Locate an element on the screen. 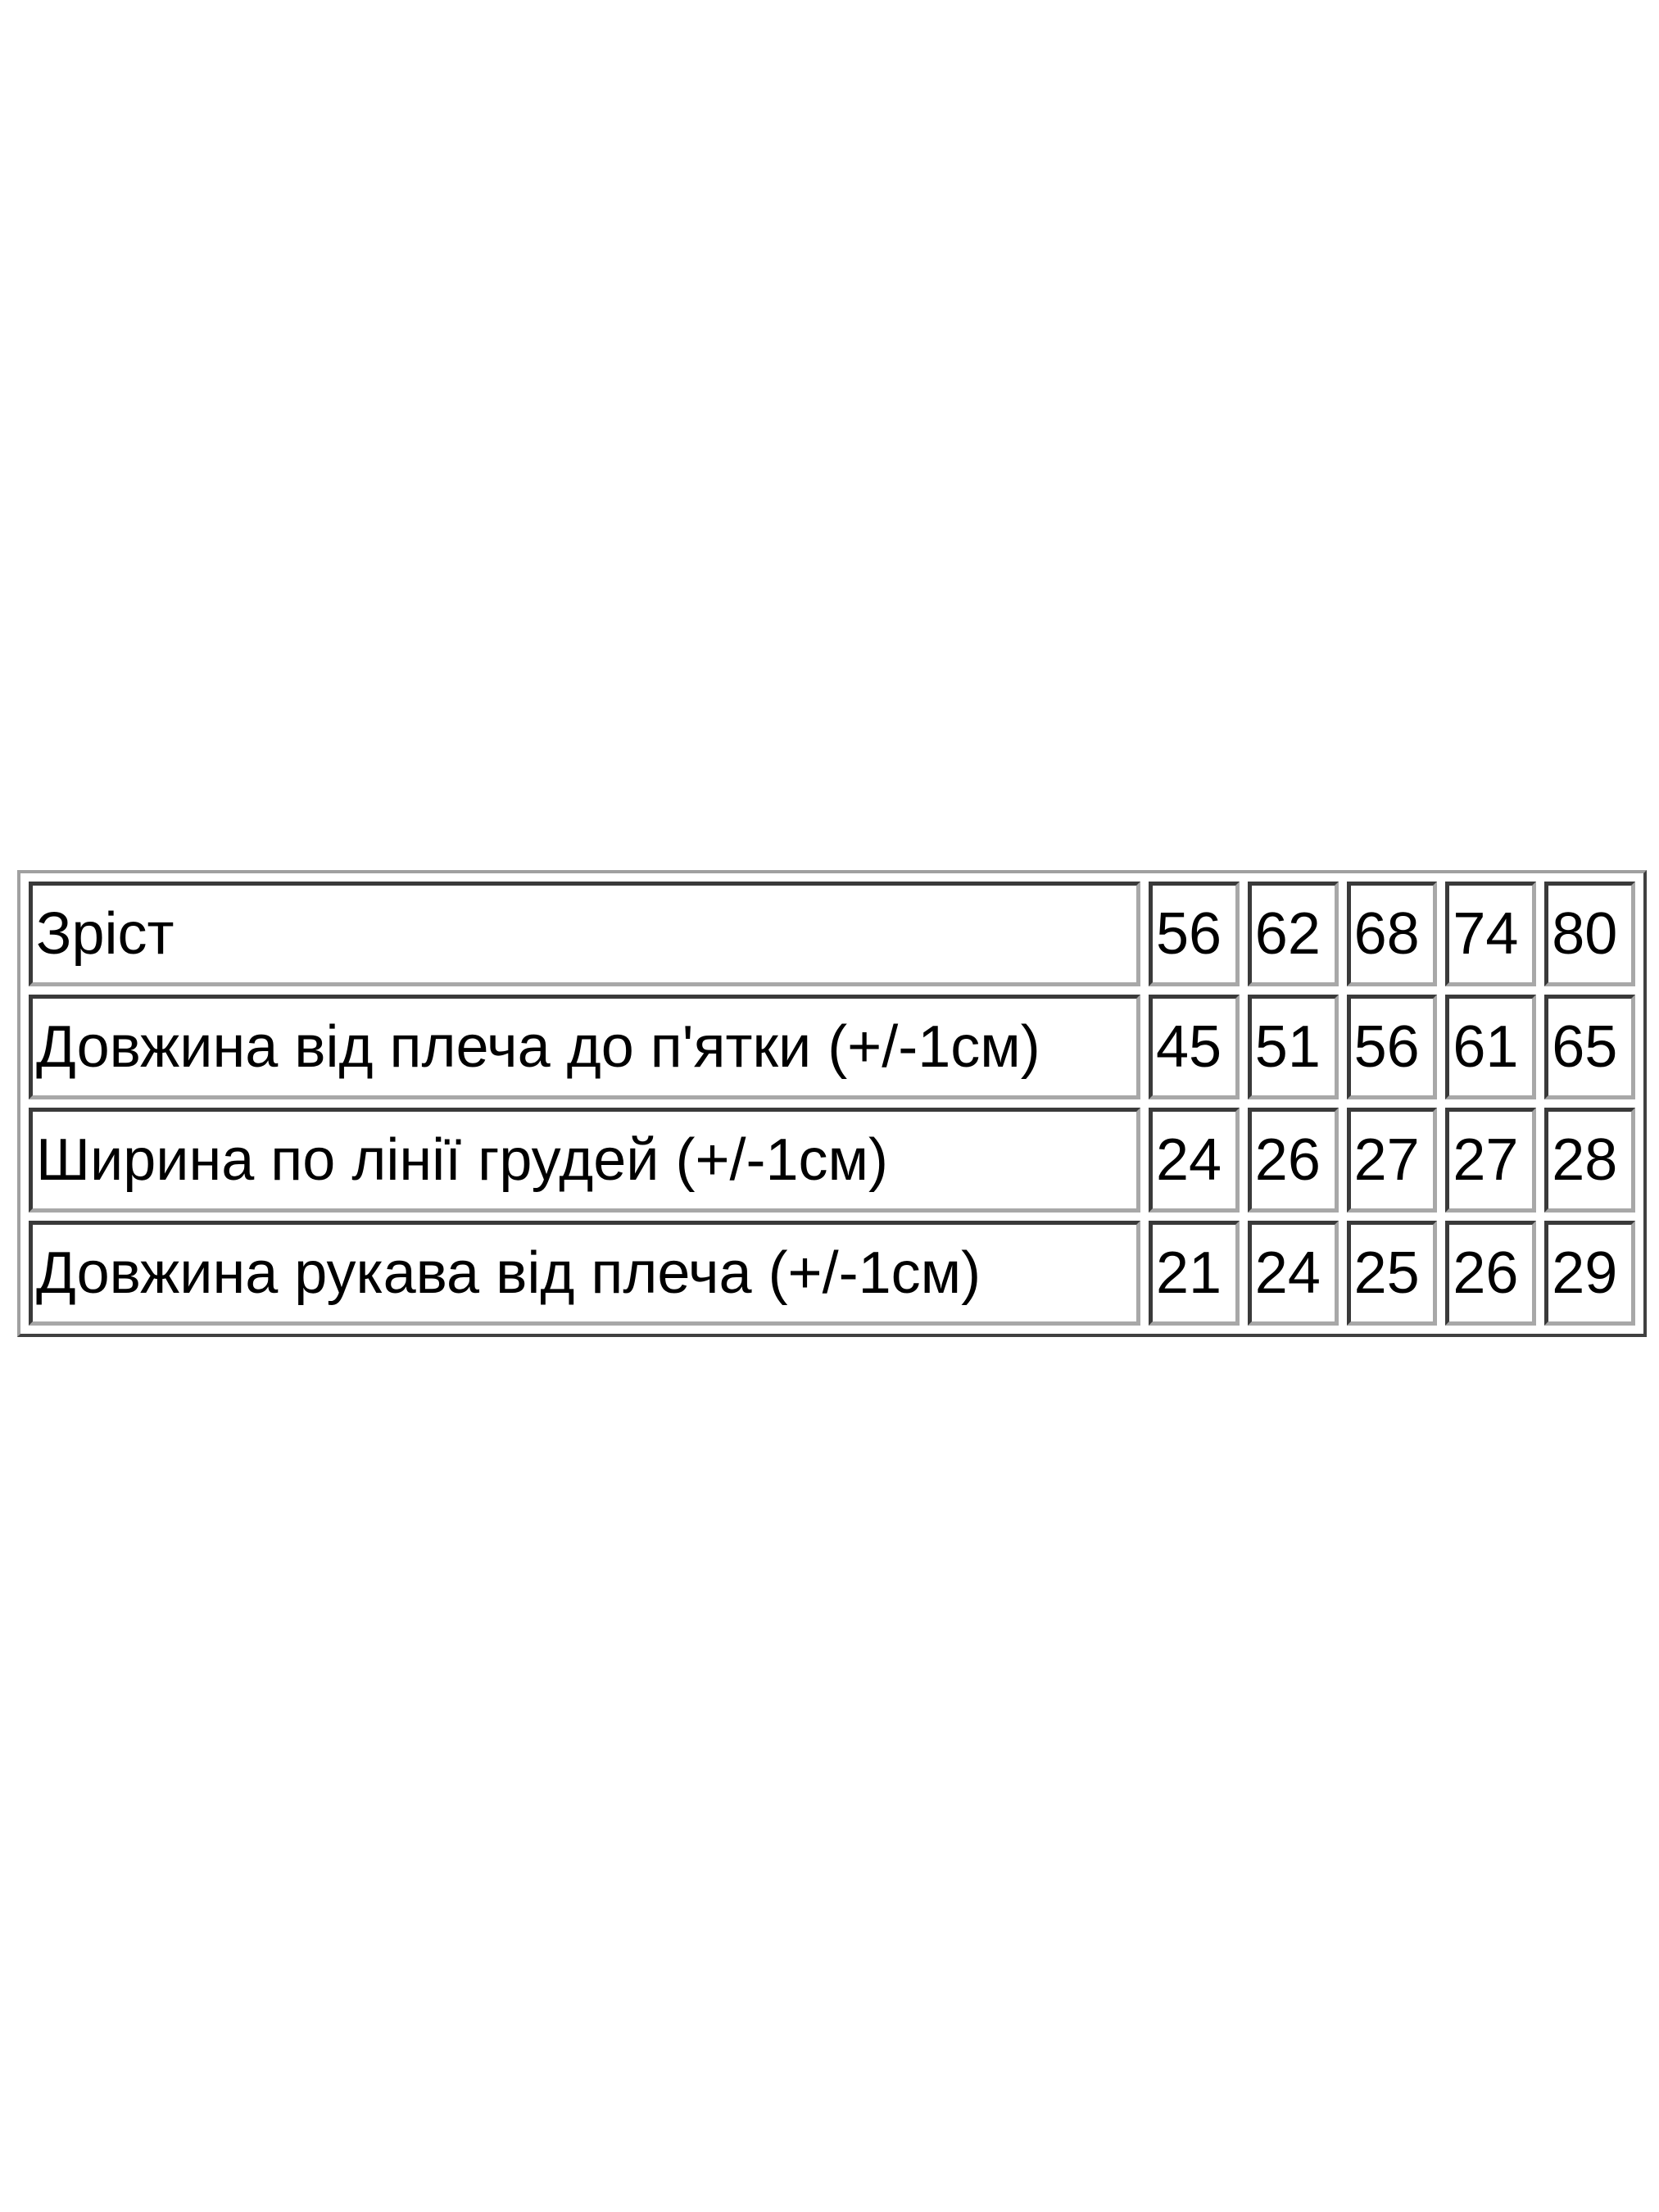 This screenshot has width=1659, height=2212. table-cell: 51 is located at coordinates (1293, 1047).